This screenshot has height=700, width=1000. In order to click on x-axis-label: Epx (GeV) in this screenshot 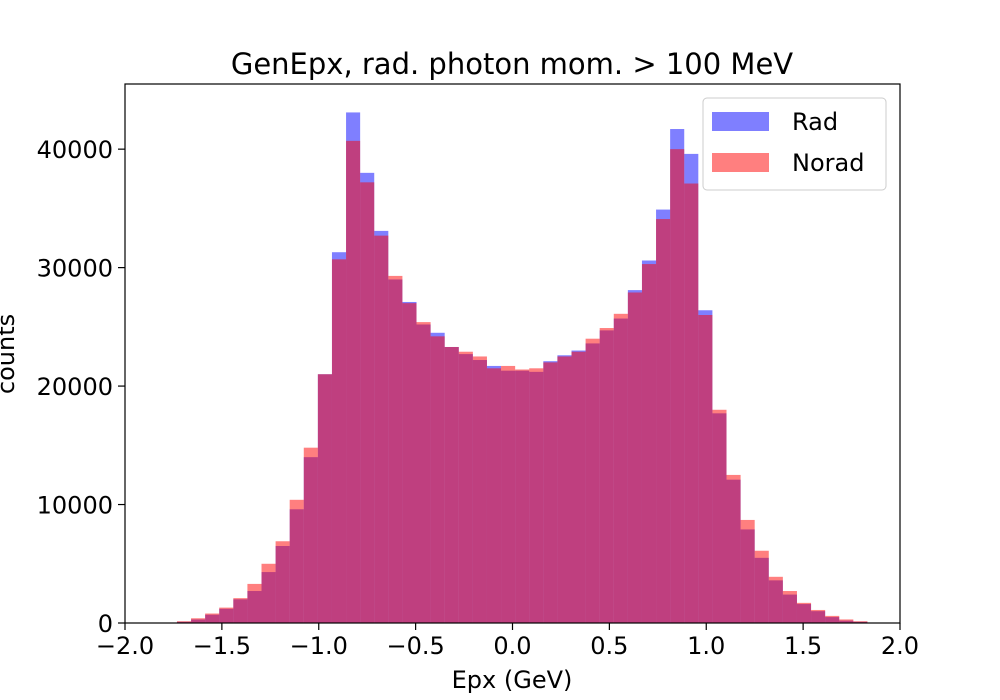, I will do `click(512, 680)`.